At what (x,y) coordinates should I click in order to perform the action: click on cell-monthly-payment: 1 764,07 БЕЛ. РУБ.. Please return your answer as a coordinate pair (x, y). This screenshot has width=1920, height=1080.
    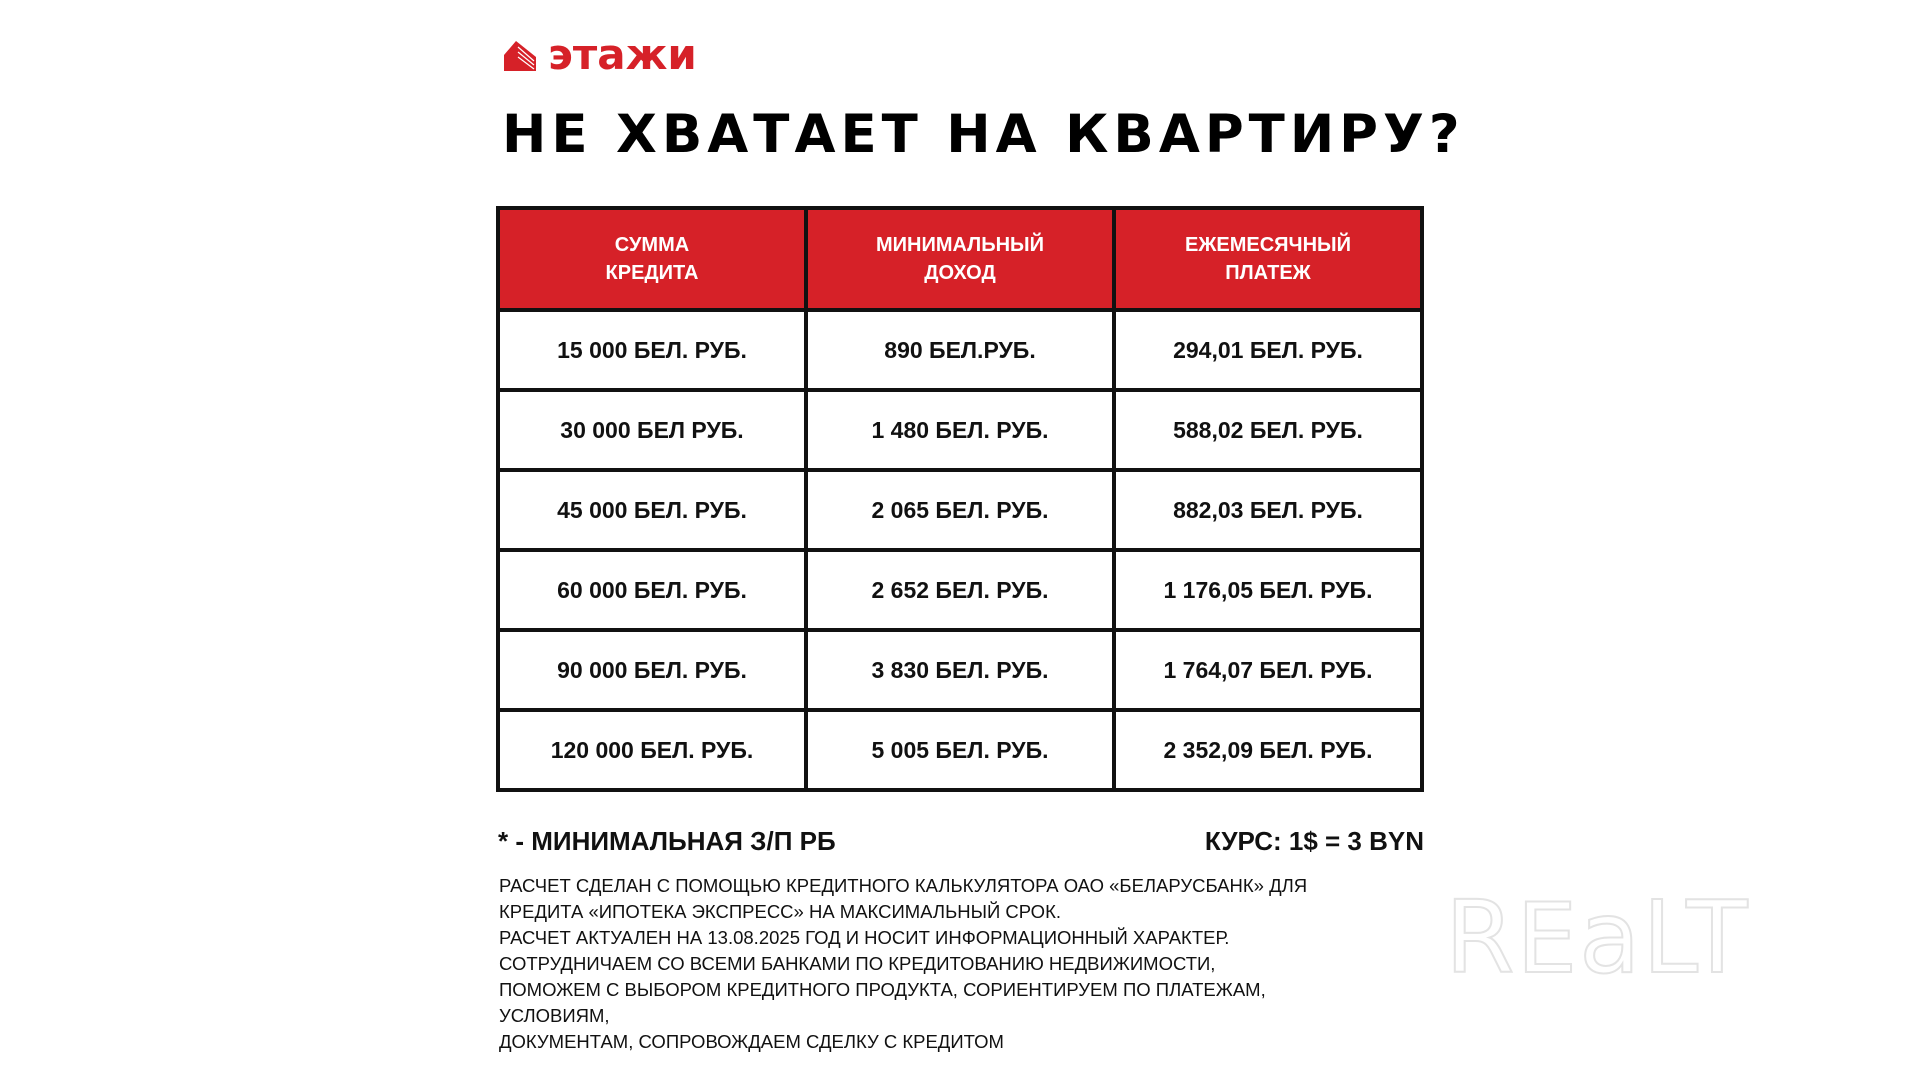
    Looking at the image, I should click on (1268, 670).